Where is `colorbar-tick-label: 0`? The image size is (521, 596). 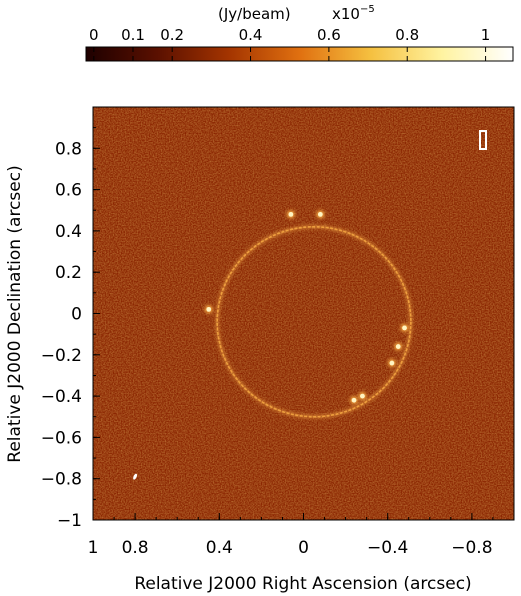
colorbar-tick-label: 0 is located at coordinates (94, 35).